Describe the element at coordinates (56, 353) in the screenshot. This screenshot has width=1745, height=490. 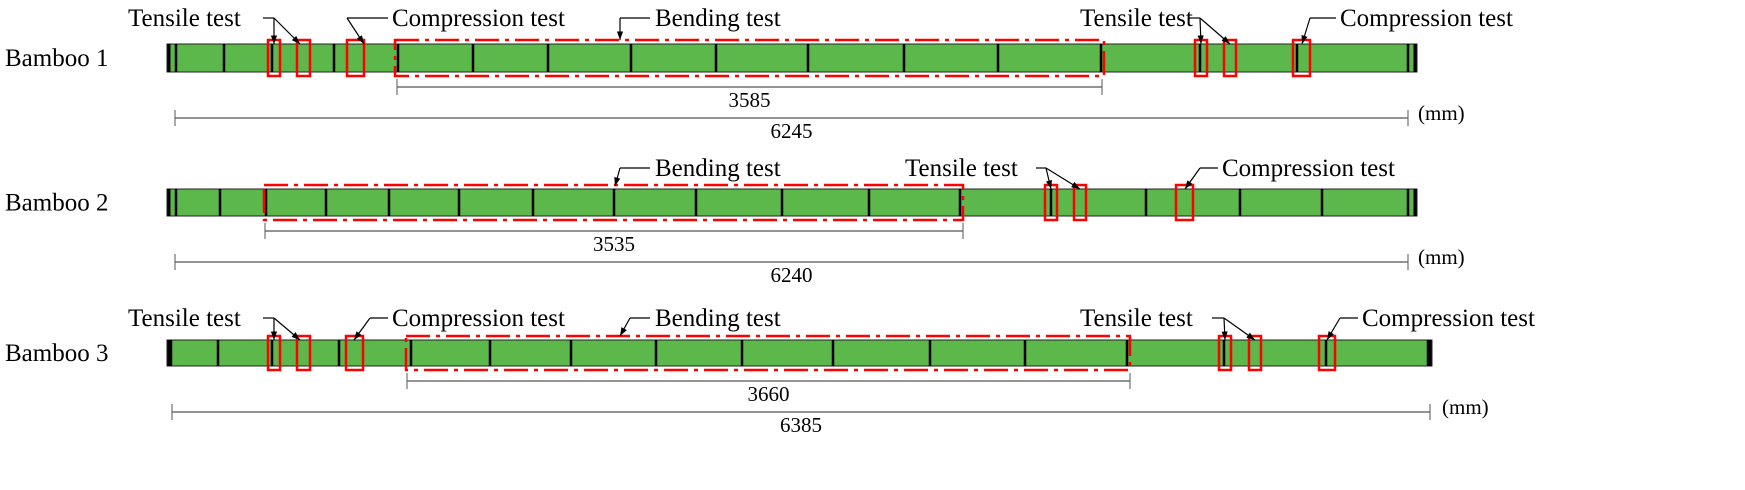
I see `bamboo-label: Bamboo 3` at that location.